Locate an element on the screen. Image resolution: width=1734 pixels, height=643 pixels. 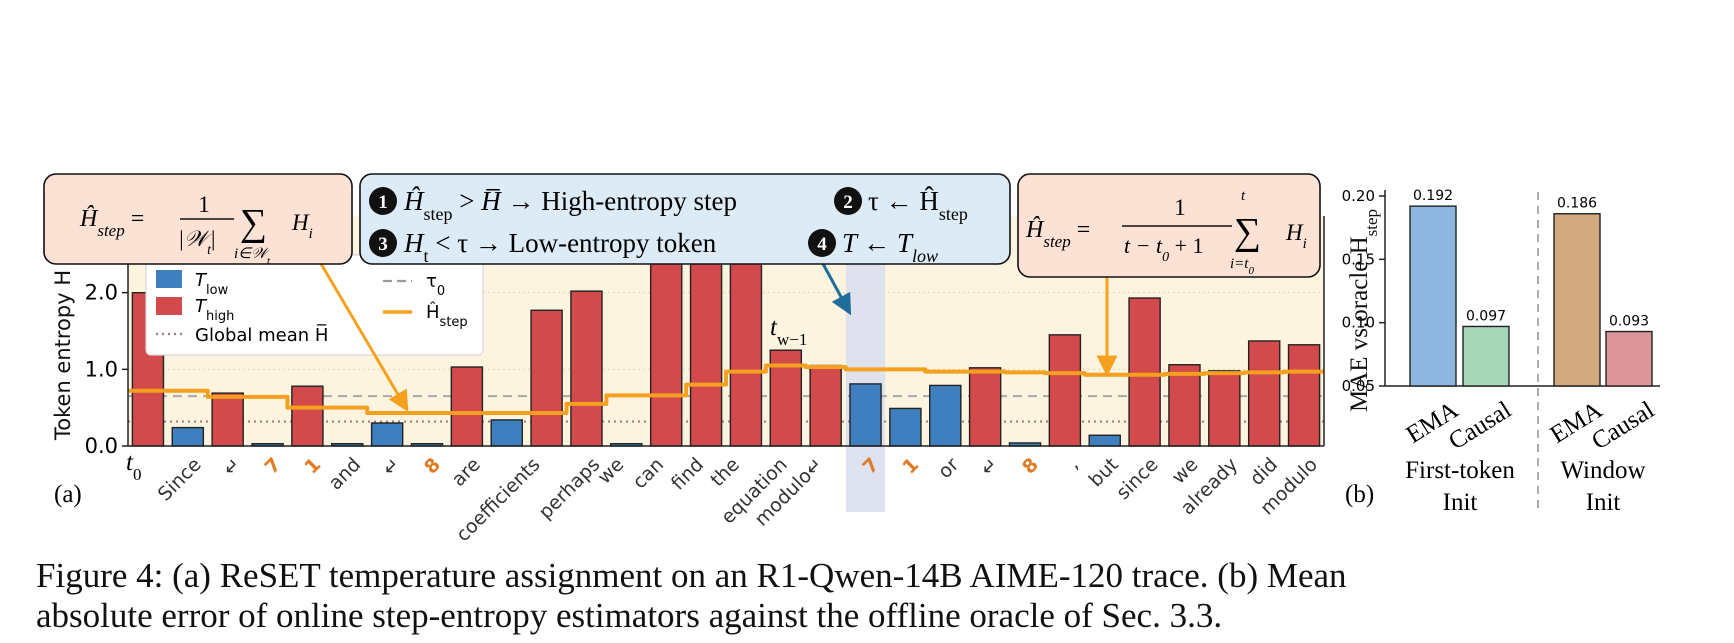
y-tick-label: 2.0 is located at coordinates (101, 293).